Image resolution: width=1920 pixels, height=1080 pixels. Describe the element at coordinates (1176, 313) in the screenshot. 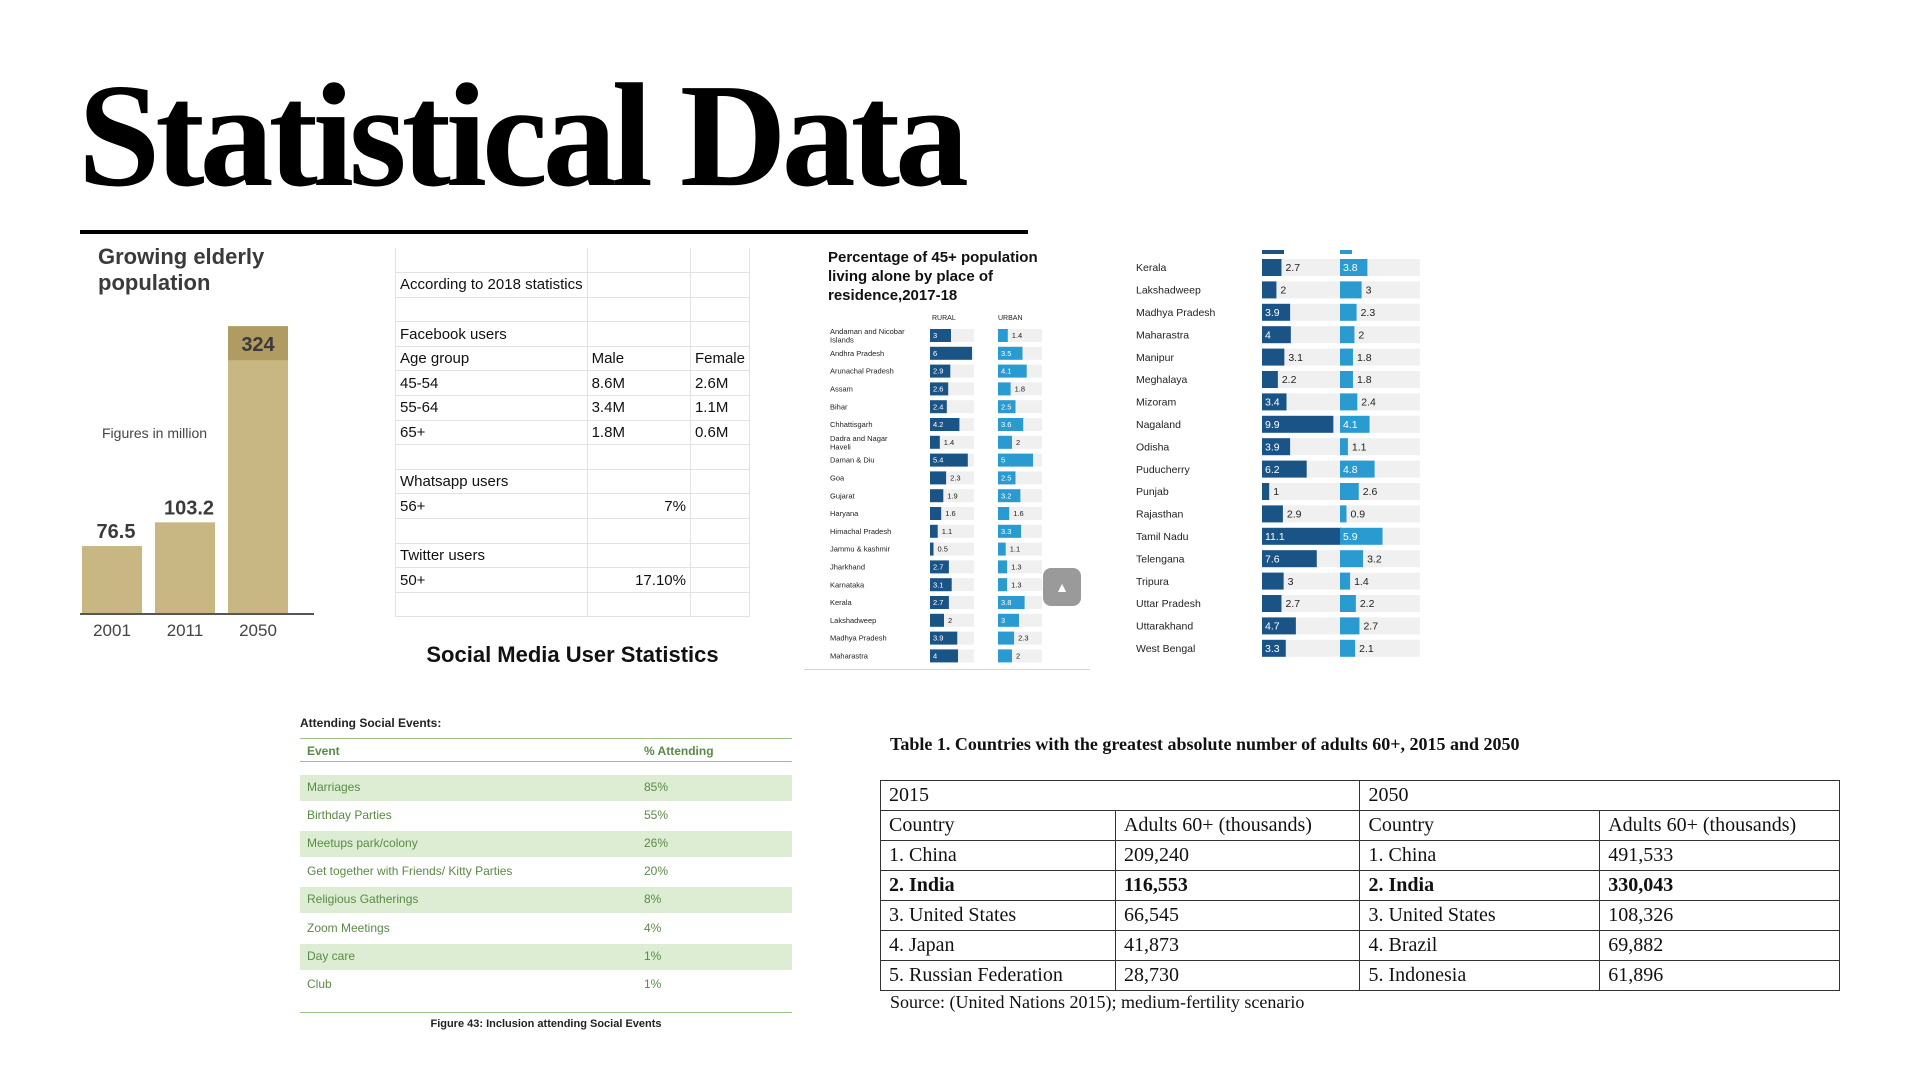

I see `state-label: Madhya Pradesh` at that location.